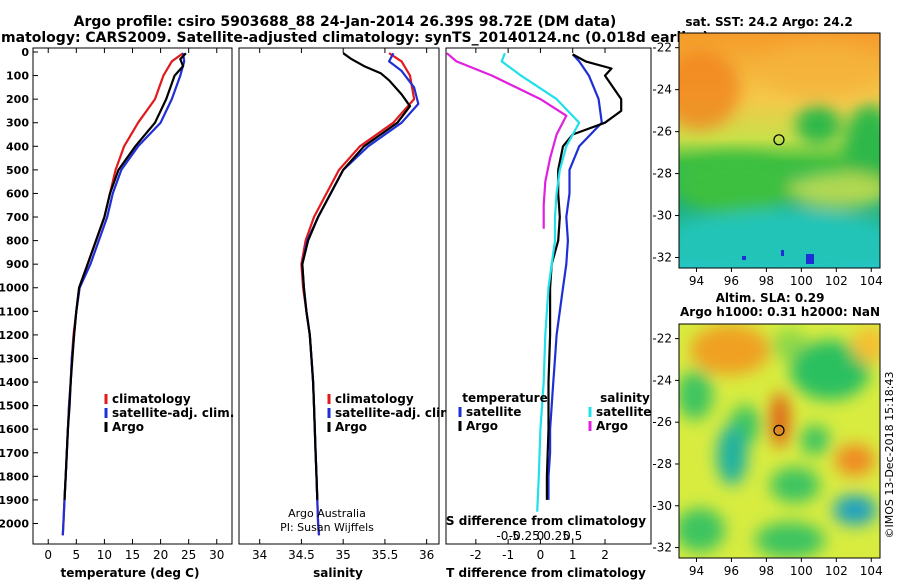 The width and height of the screenshot is (900, 580). What do you see at coordinates (605, 555) in the screenshot?
I see `x-tick-label: 2` at bounding box center [605, 555].